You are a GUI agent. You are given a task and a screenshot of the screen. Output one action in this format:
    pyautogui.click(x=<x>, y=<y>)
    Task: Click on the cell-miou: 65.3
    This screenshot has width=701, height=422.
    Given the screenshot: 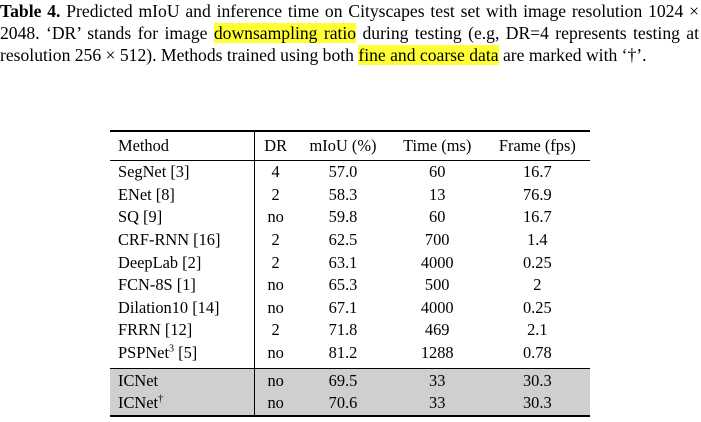 What is the action you would take?
    pyautogui.click(x=343, y=285)
    